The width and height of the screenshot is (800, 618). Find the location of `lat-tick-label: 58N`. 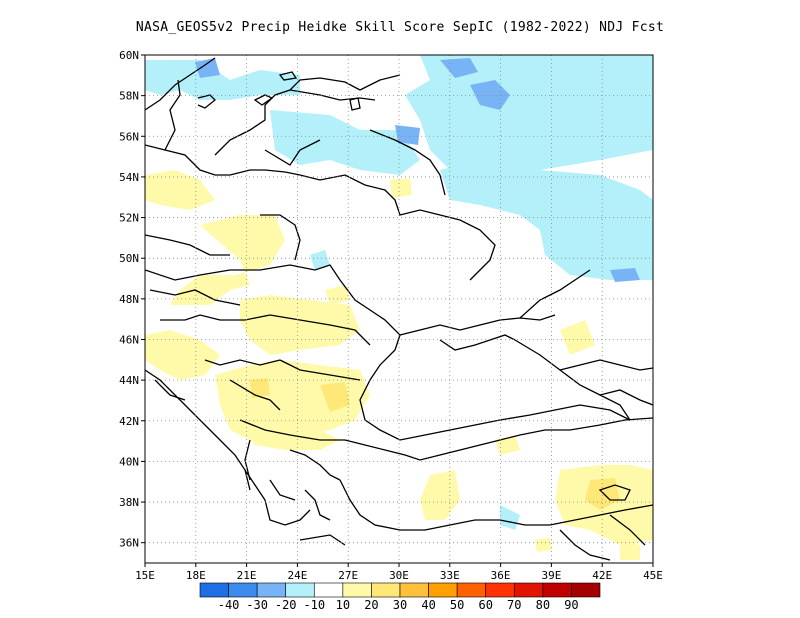

lat-tick-label: 58N is located at coordinates (129, 96).